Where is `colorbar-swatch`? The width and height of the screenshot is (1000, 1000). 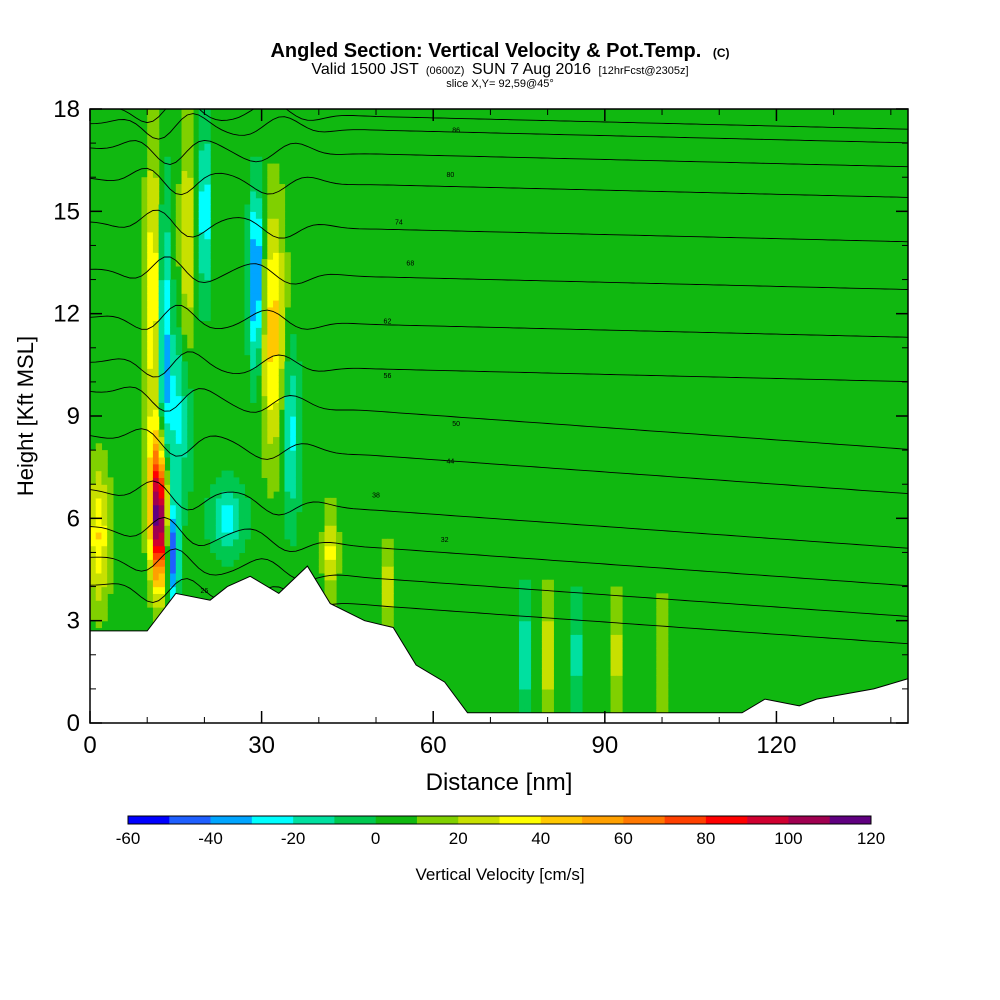 colorbar-swatch is located at coordinates (561, 820).